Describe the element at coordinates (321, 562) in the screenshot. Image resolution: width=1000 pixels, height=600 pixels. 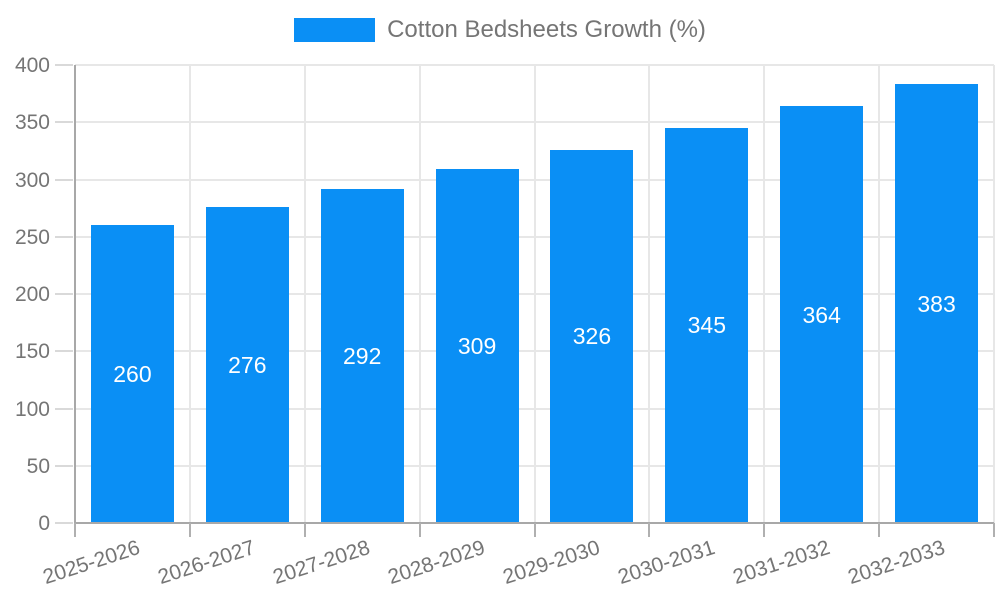
I see `x-tick-label: 2027-2028` at that location.